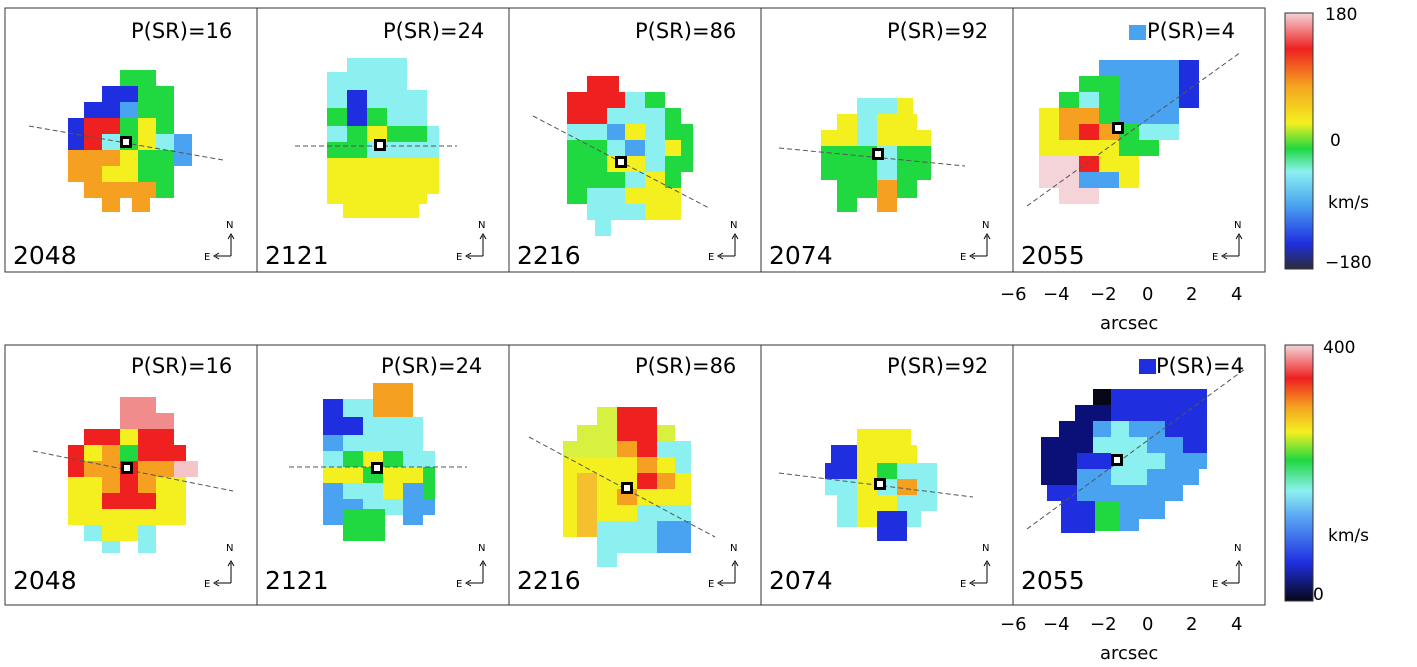 The image size is (1417, 667). I want to click on panel-2121-velocity: P(SR)=24 2121 N E, so click(383, 140).